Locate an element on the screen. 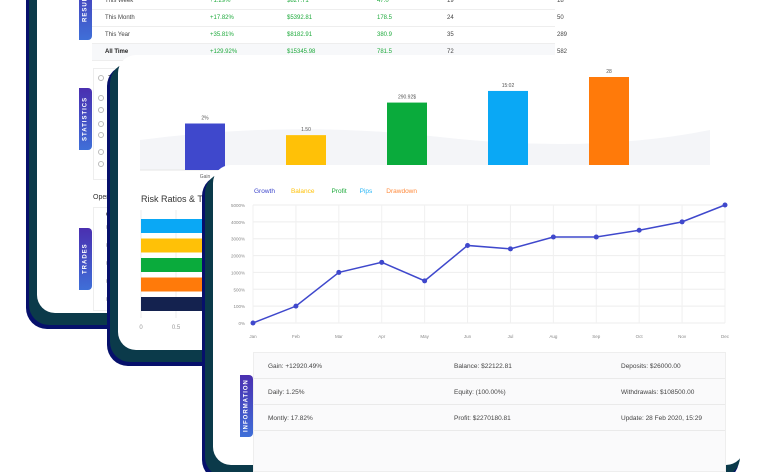  legend-item-drawdown: Drawdown is located at coordinates (401, 191).